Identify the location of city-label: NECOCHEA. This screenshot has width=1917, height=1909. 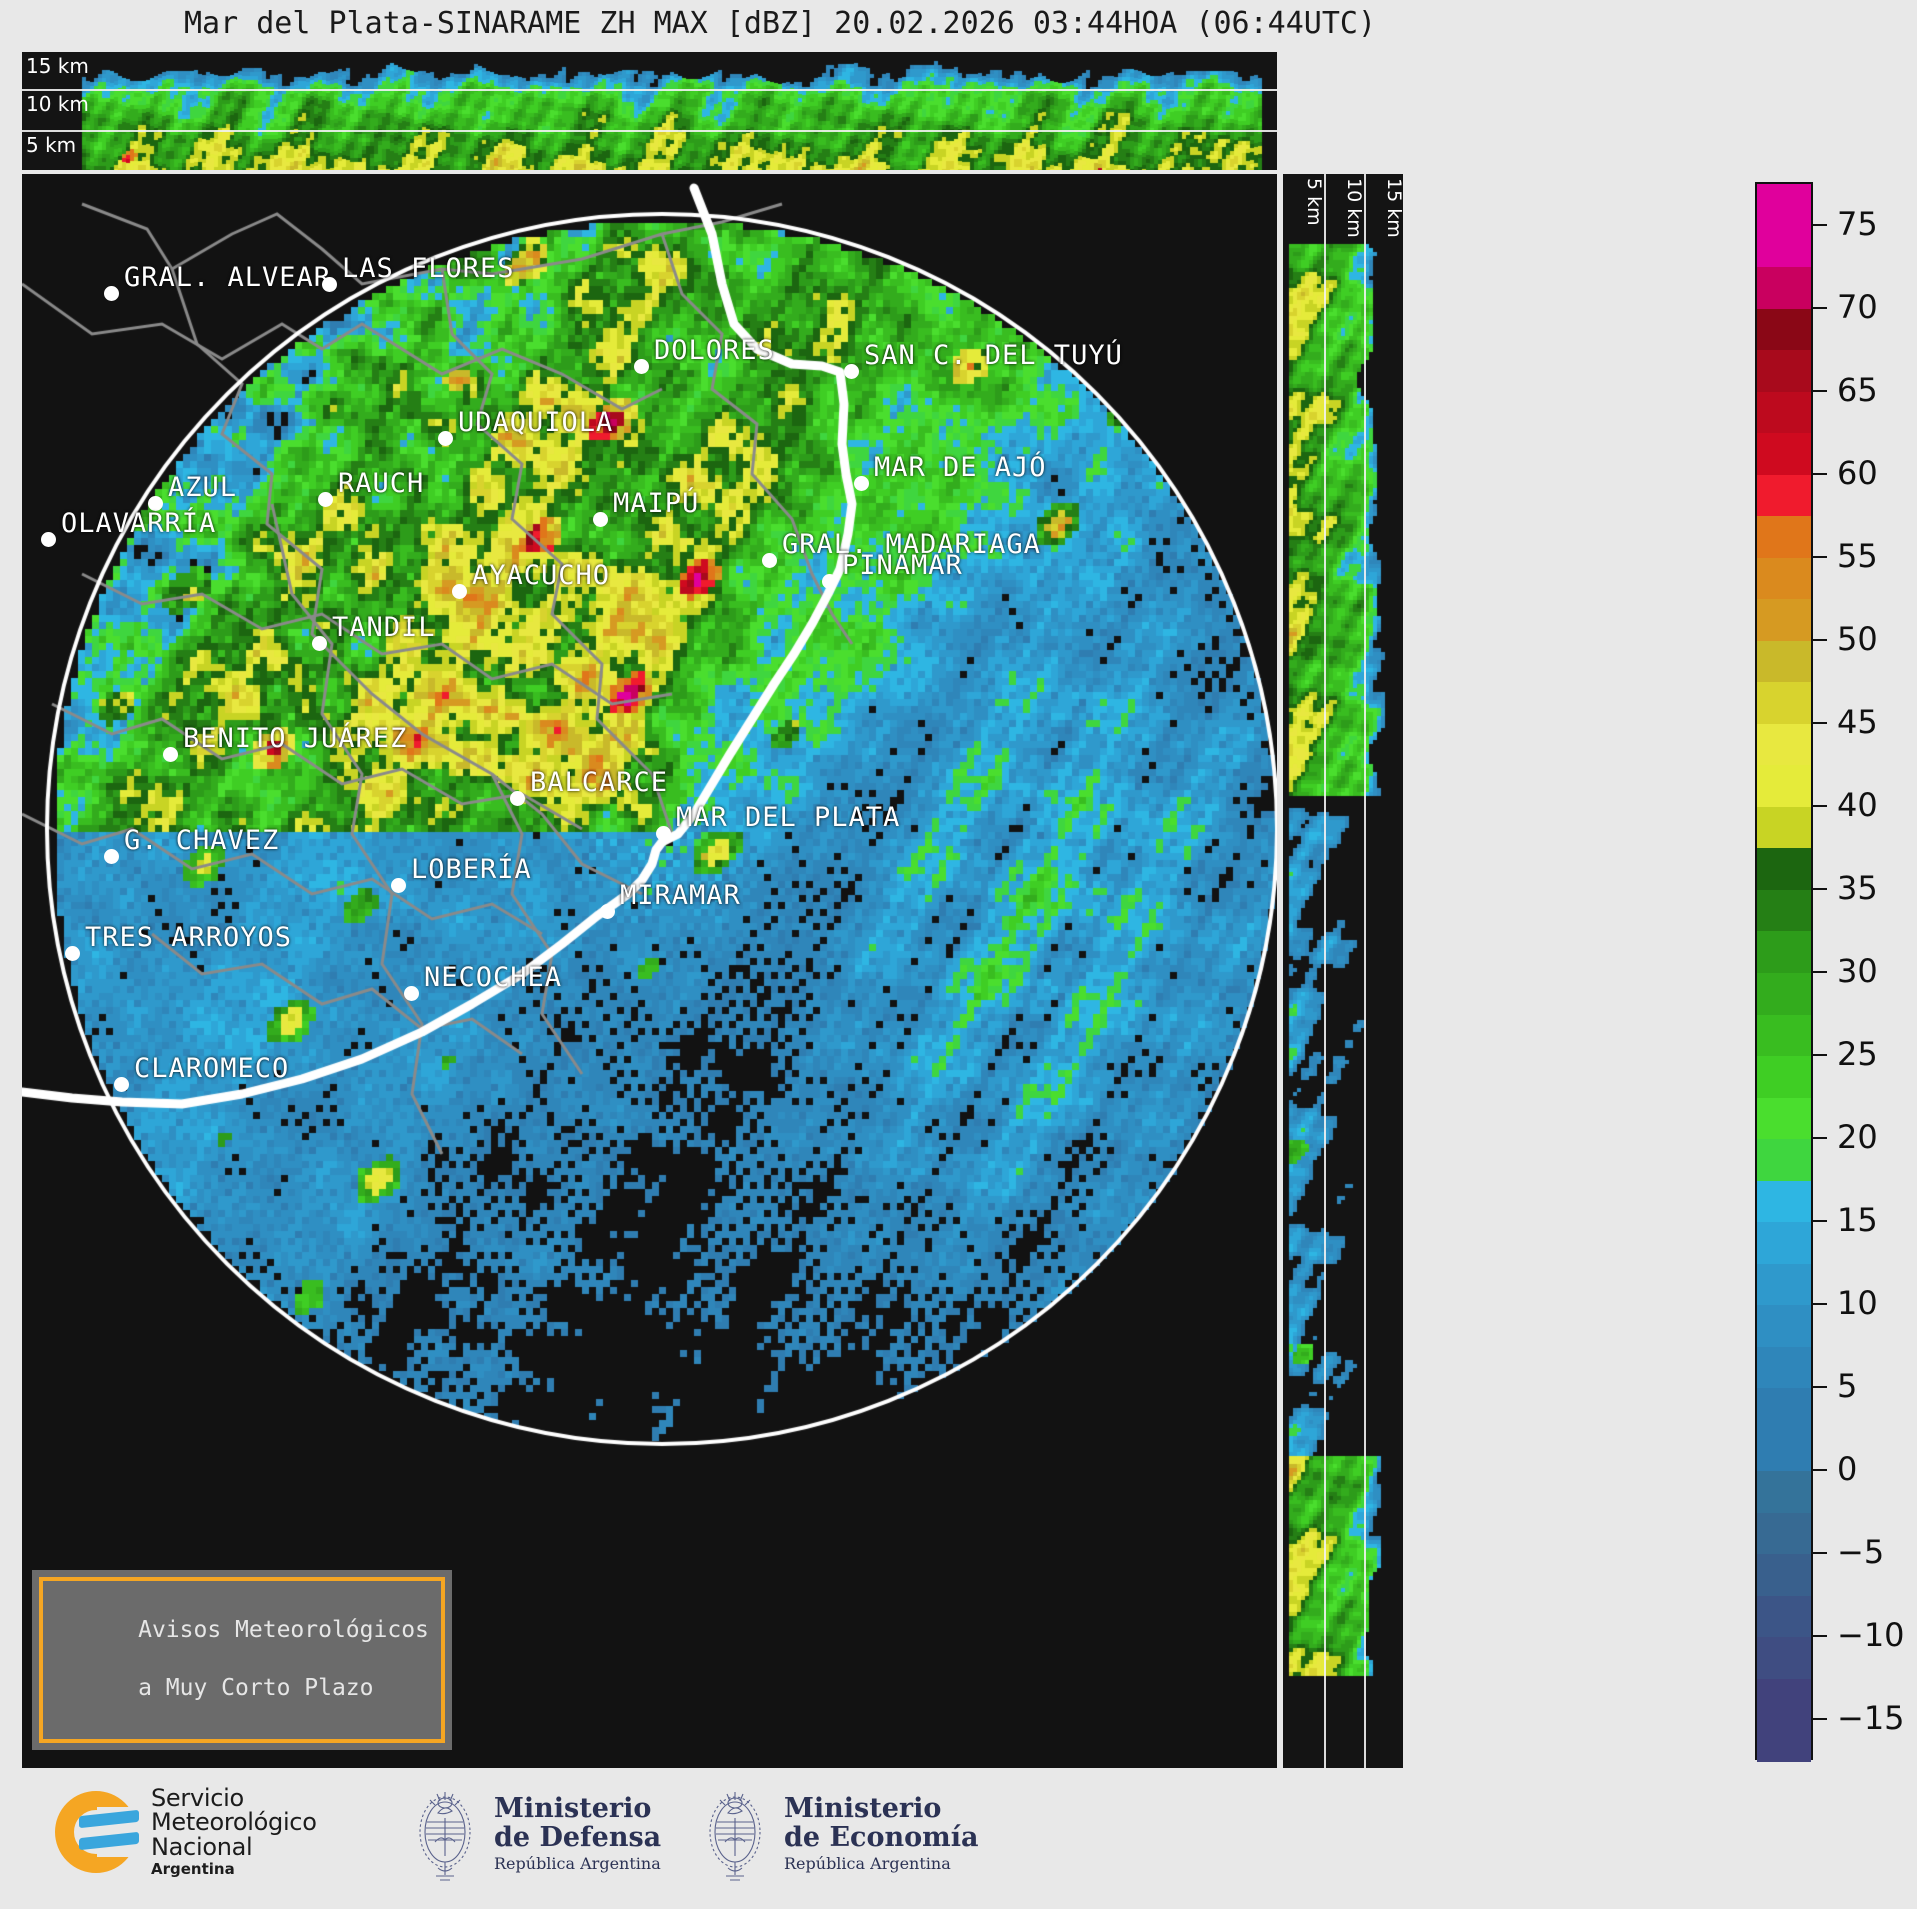
(493, 977).